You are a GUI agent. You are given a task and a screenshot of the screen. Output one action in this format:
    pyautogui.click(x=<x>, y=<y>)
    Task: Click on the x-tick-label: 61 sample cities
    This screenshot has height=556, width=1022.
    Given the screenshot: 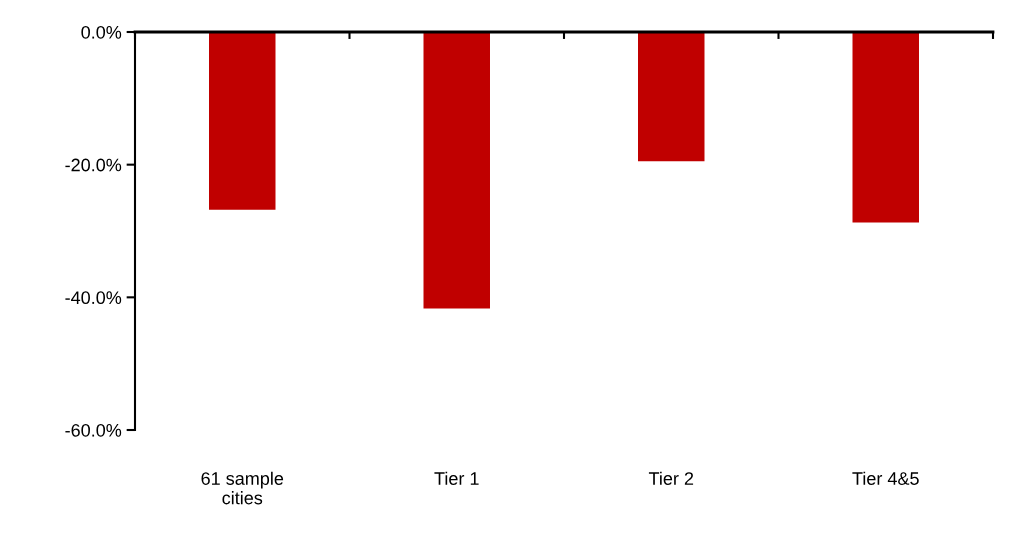 What is the action you would take?
    pyautogui.click(x=242, y=488)
    